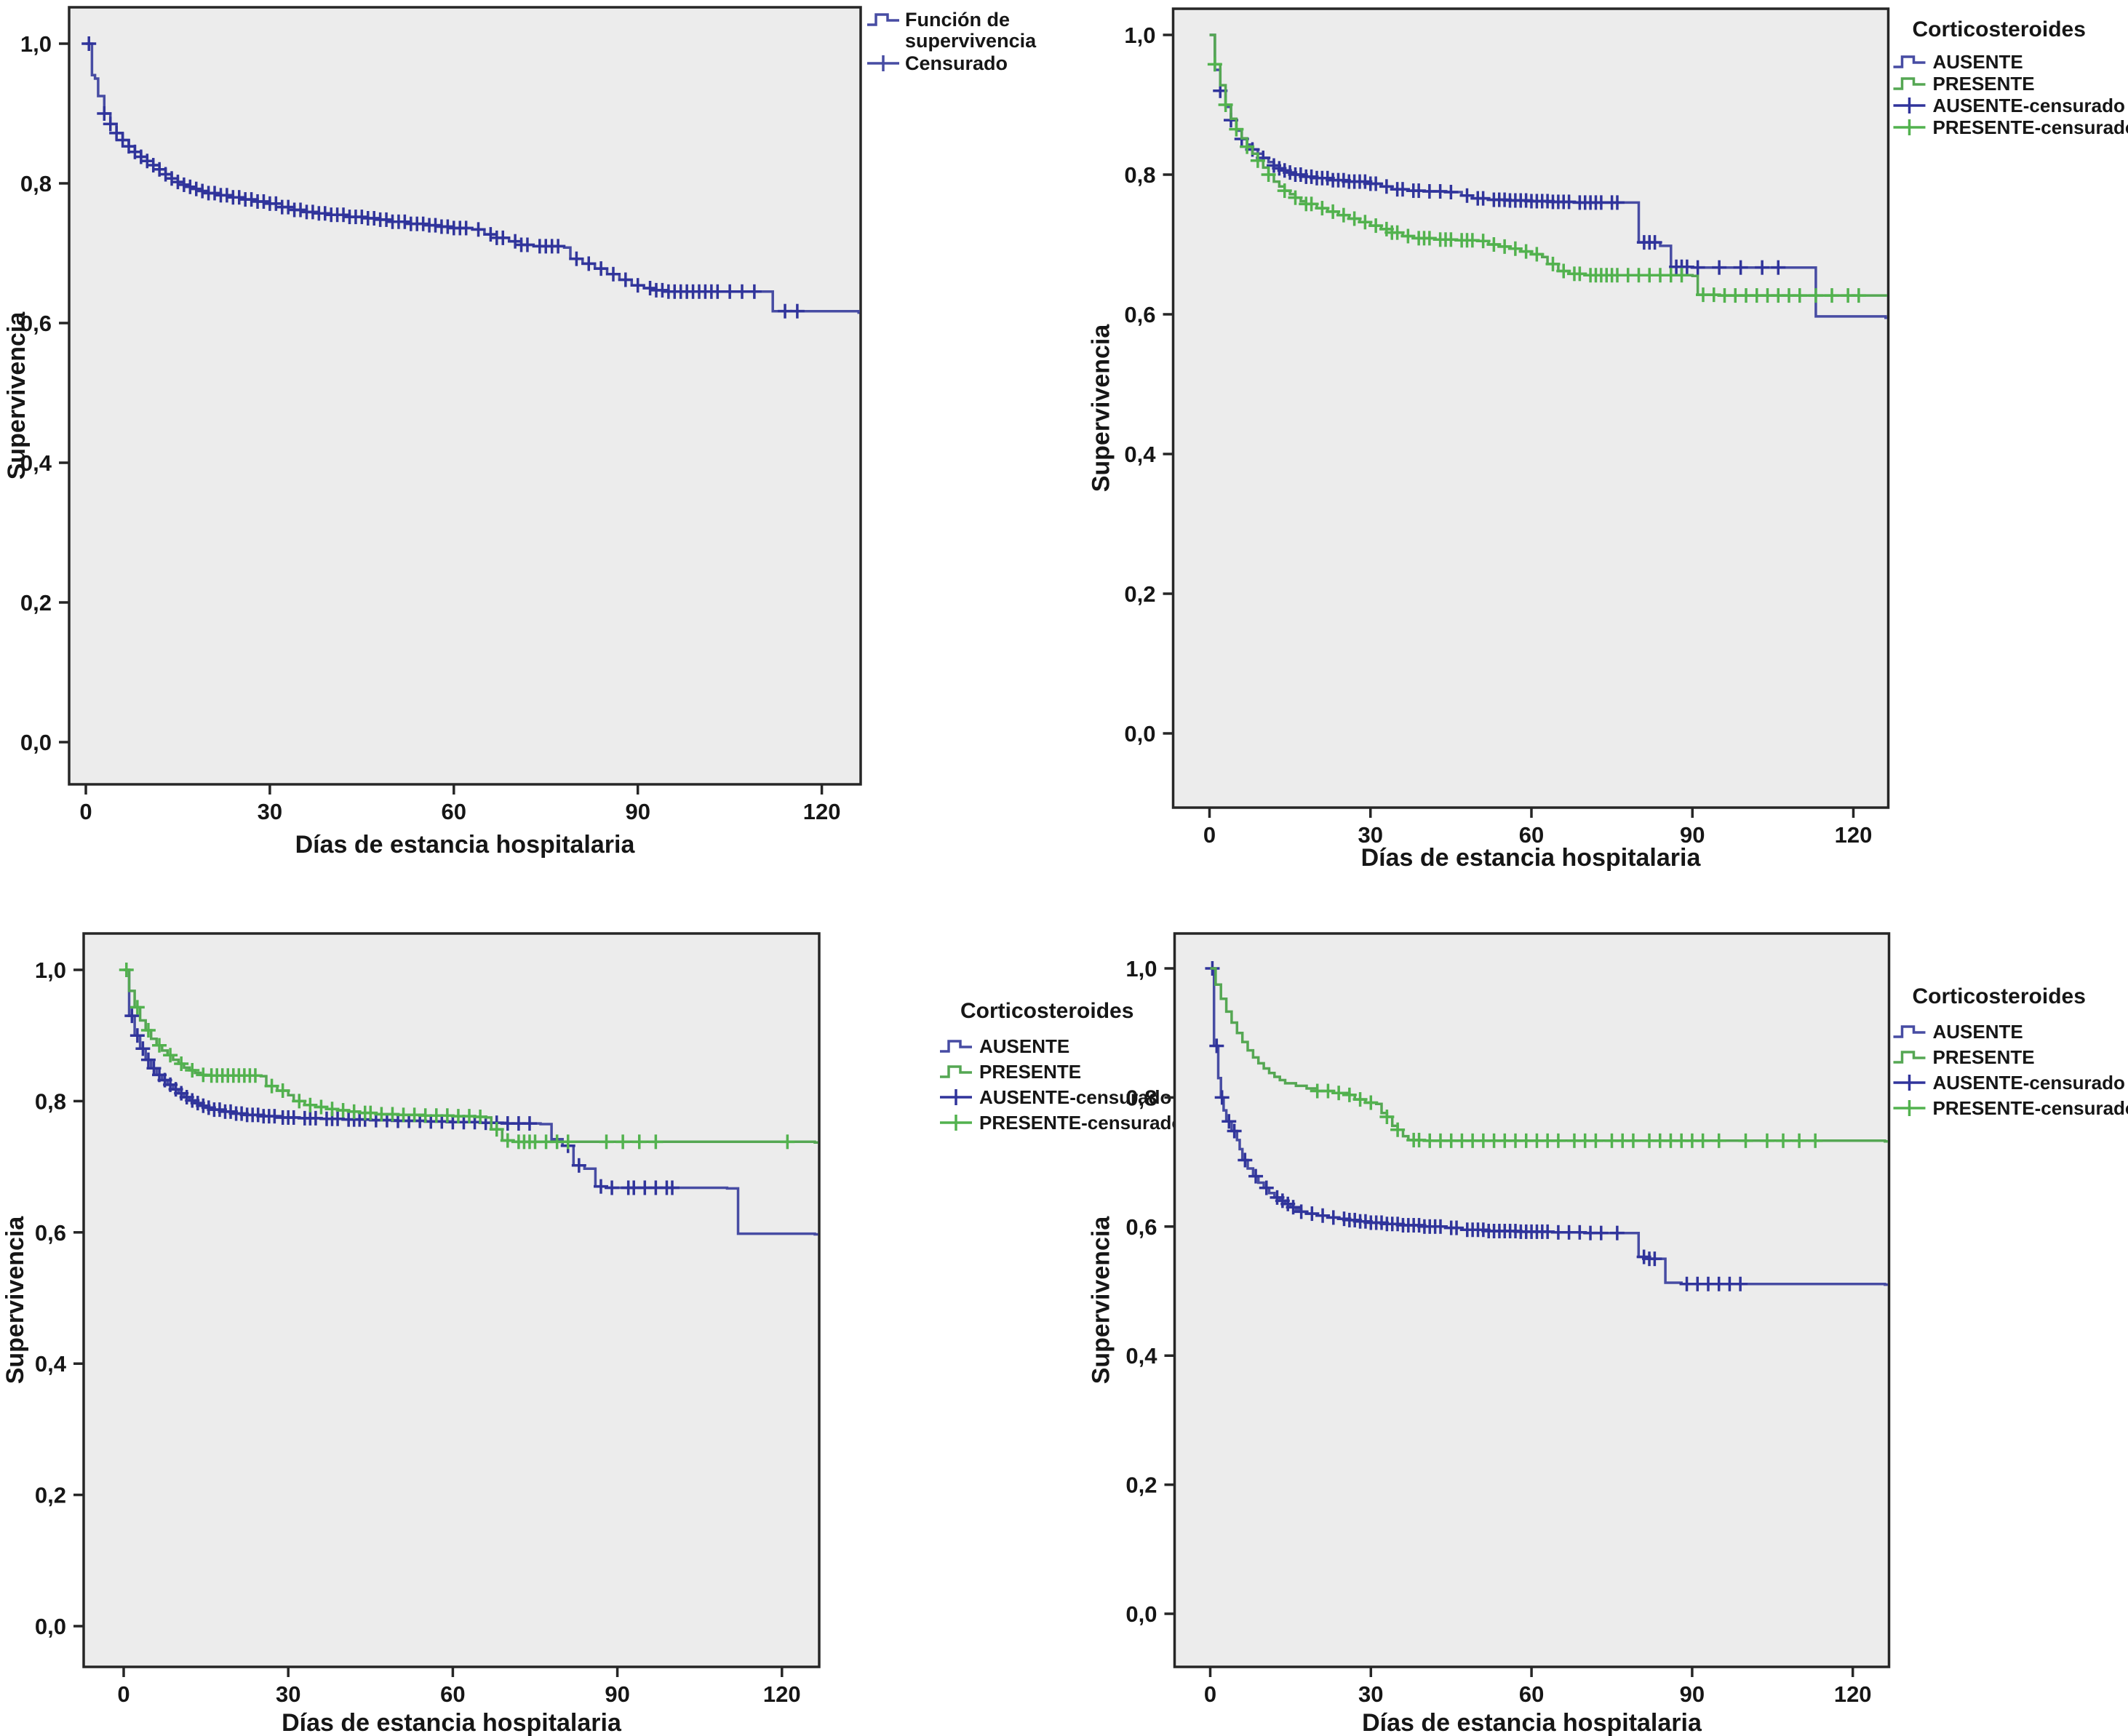 Image resolution: width=2128 pixels, height=1736 pixels. What do you see at coordinates (971, 30) in the screenshot?
I see `legend-item-label: Función de supervivencia` at bounding box center [971, 30].